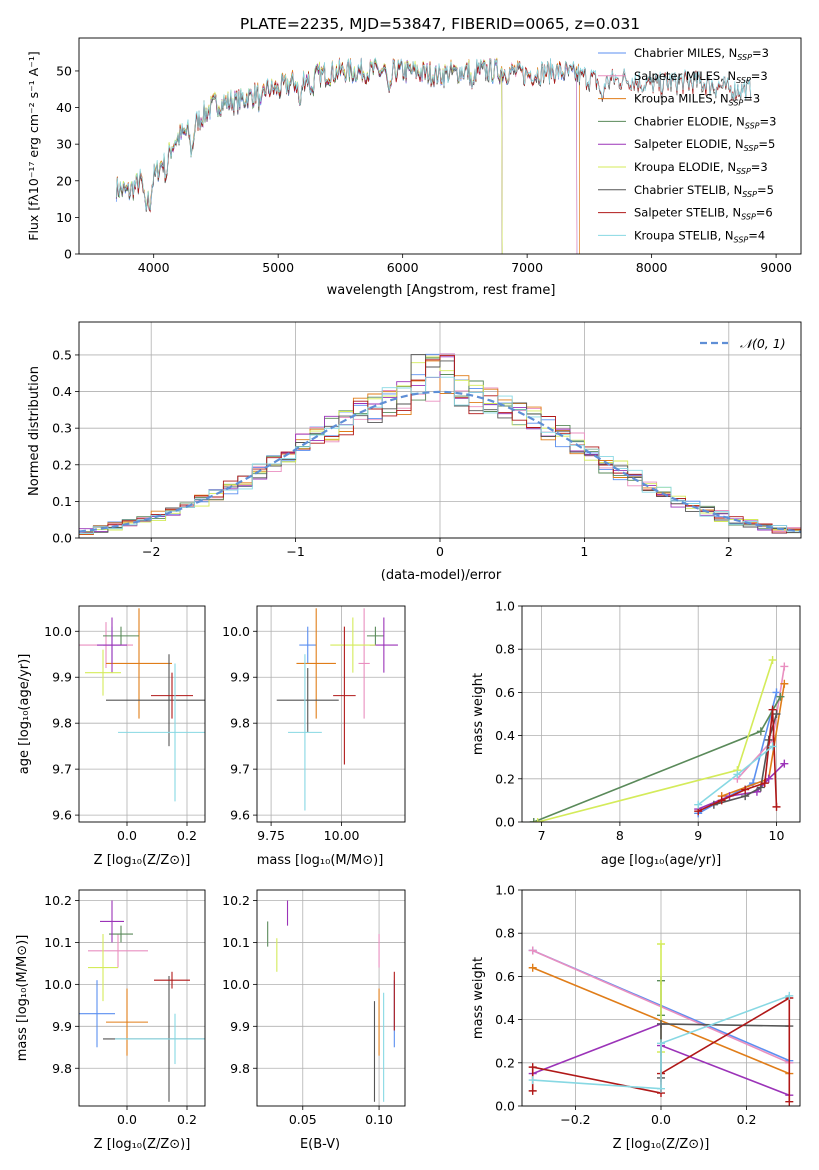 The height and width of the screenshot is (1170, 819). Describe the element at coordinates (440, 461) in the screenshot. I see `normal-reference-curve` at that location.